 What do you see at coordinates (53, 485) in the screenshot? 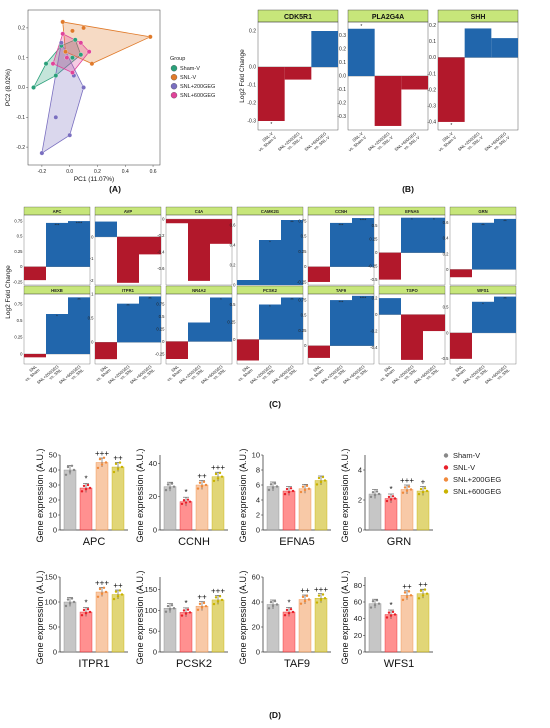
I see `y-tick-label: 30` at bounding box center [53, 485].